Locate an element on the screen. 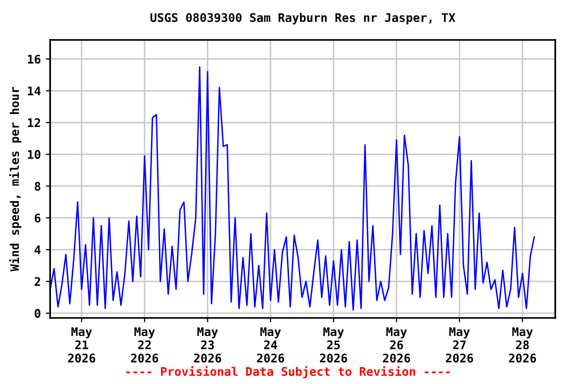 The height and width of the screenshot is (384, 576). x-tick-label: May 26 2026 is located at coordinates (396, 345).